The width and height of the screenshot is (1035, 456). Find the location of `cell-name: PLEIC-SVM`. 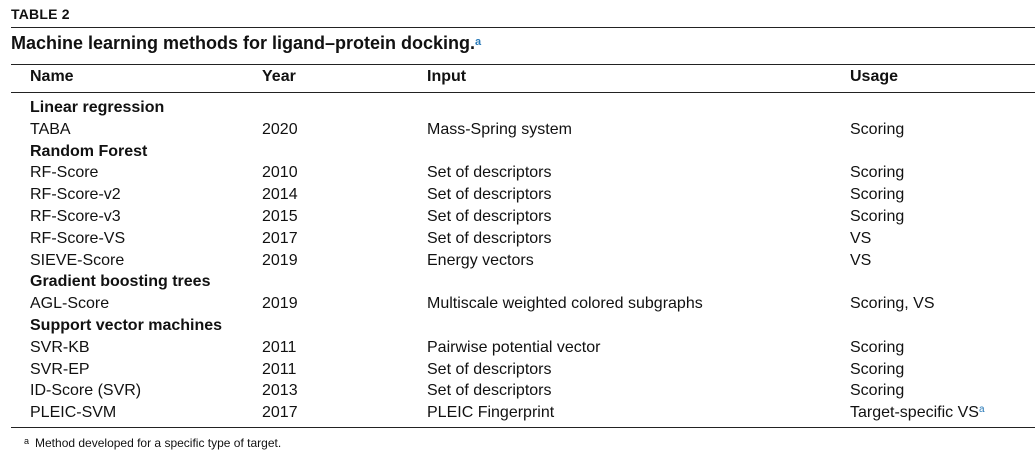

cell-name: PLEIC-SVM is located at coordinates (73, 413).